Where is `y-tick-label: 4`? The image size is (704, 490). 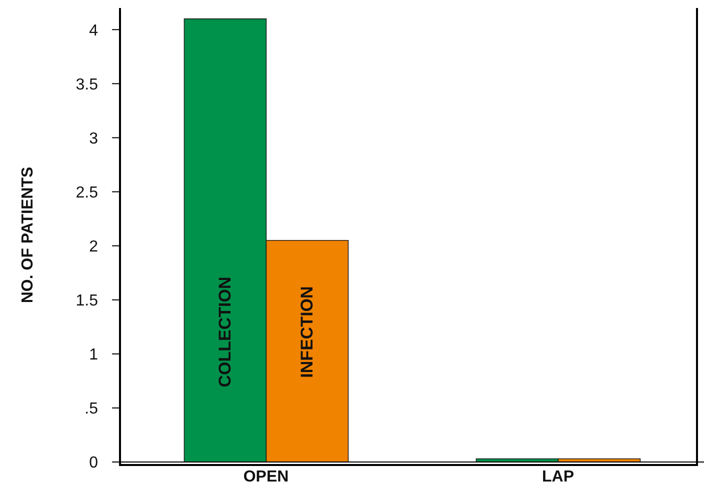
y-tick-label: 4 is located at coordinates (93, 31).